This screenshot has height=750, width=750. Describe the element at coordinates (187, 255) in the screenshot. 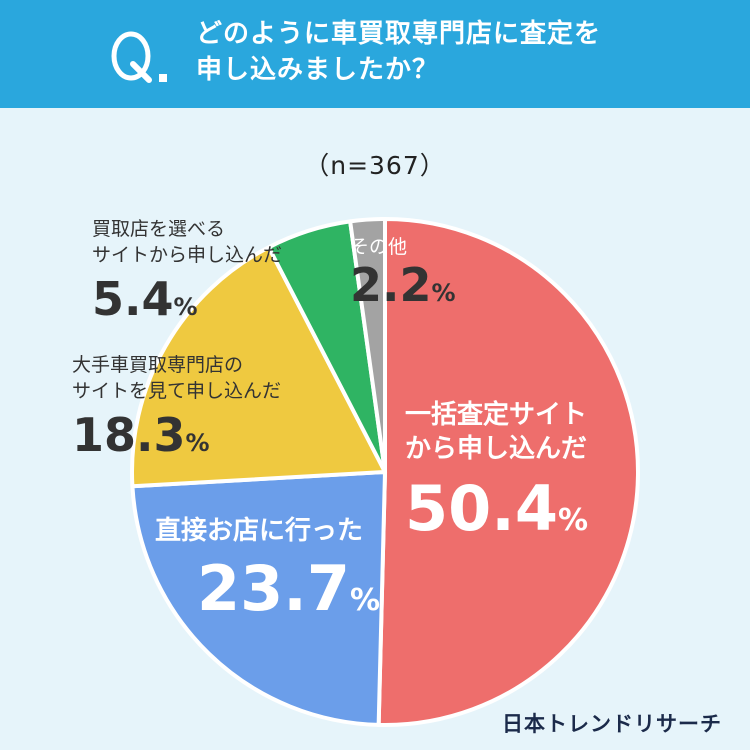

I see `label-erabu-line2: サイトから申し込んだ` at that location.